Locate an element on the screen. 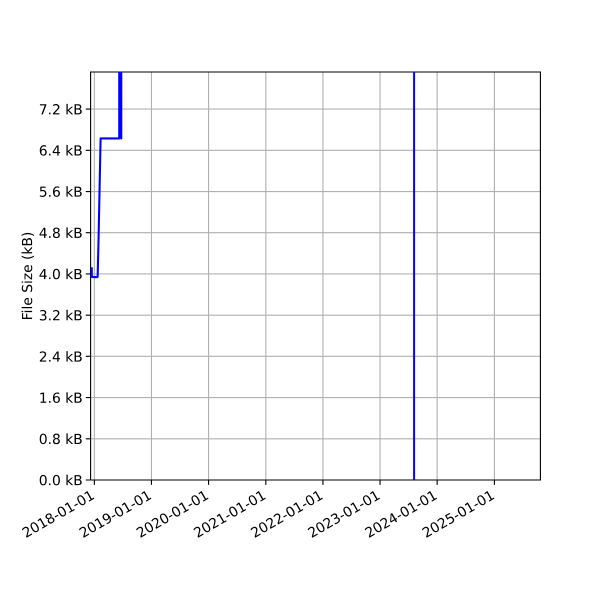 This screenshot has width=600, height=600. y-tick-label: 5.6 kB is located at coordinates (61, 191).